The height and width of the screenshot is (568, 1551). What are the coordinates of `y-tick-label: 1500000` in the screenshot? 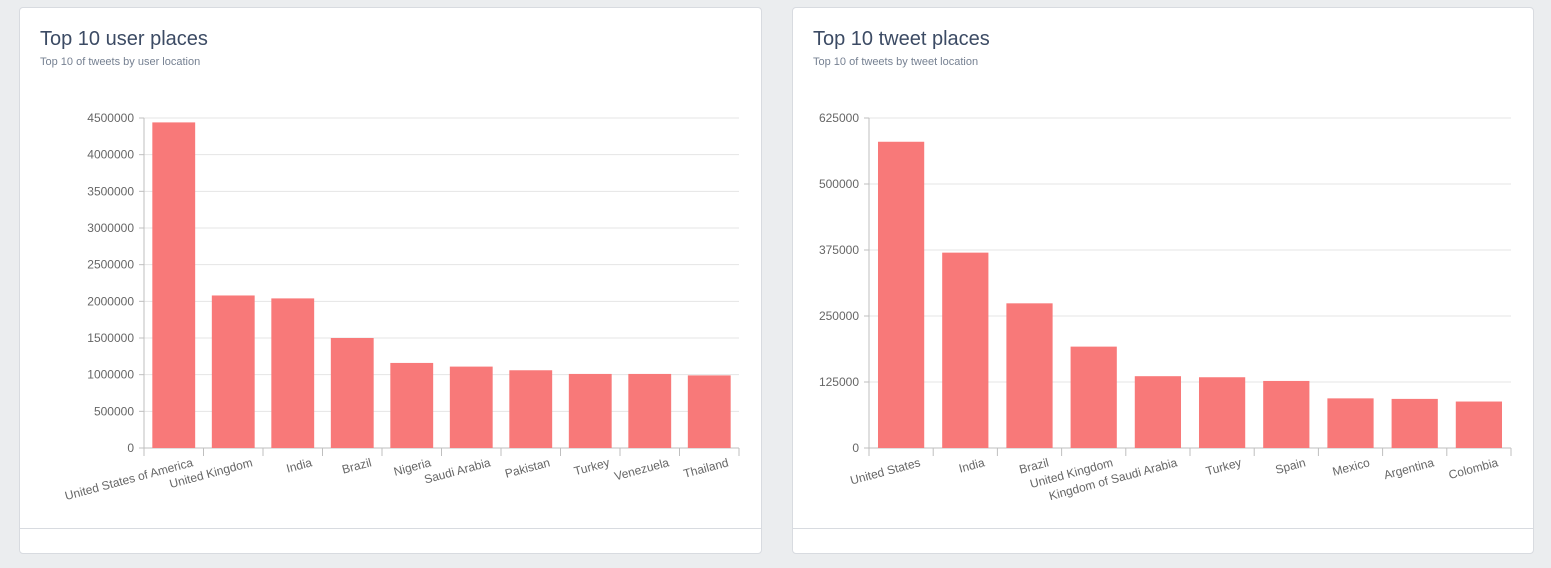 It's located at (110, 338).